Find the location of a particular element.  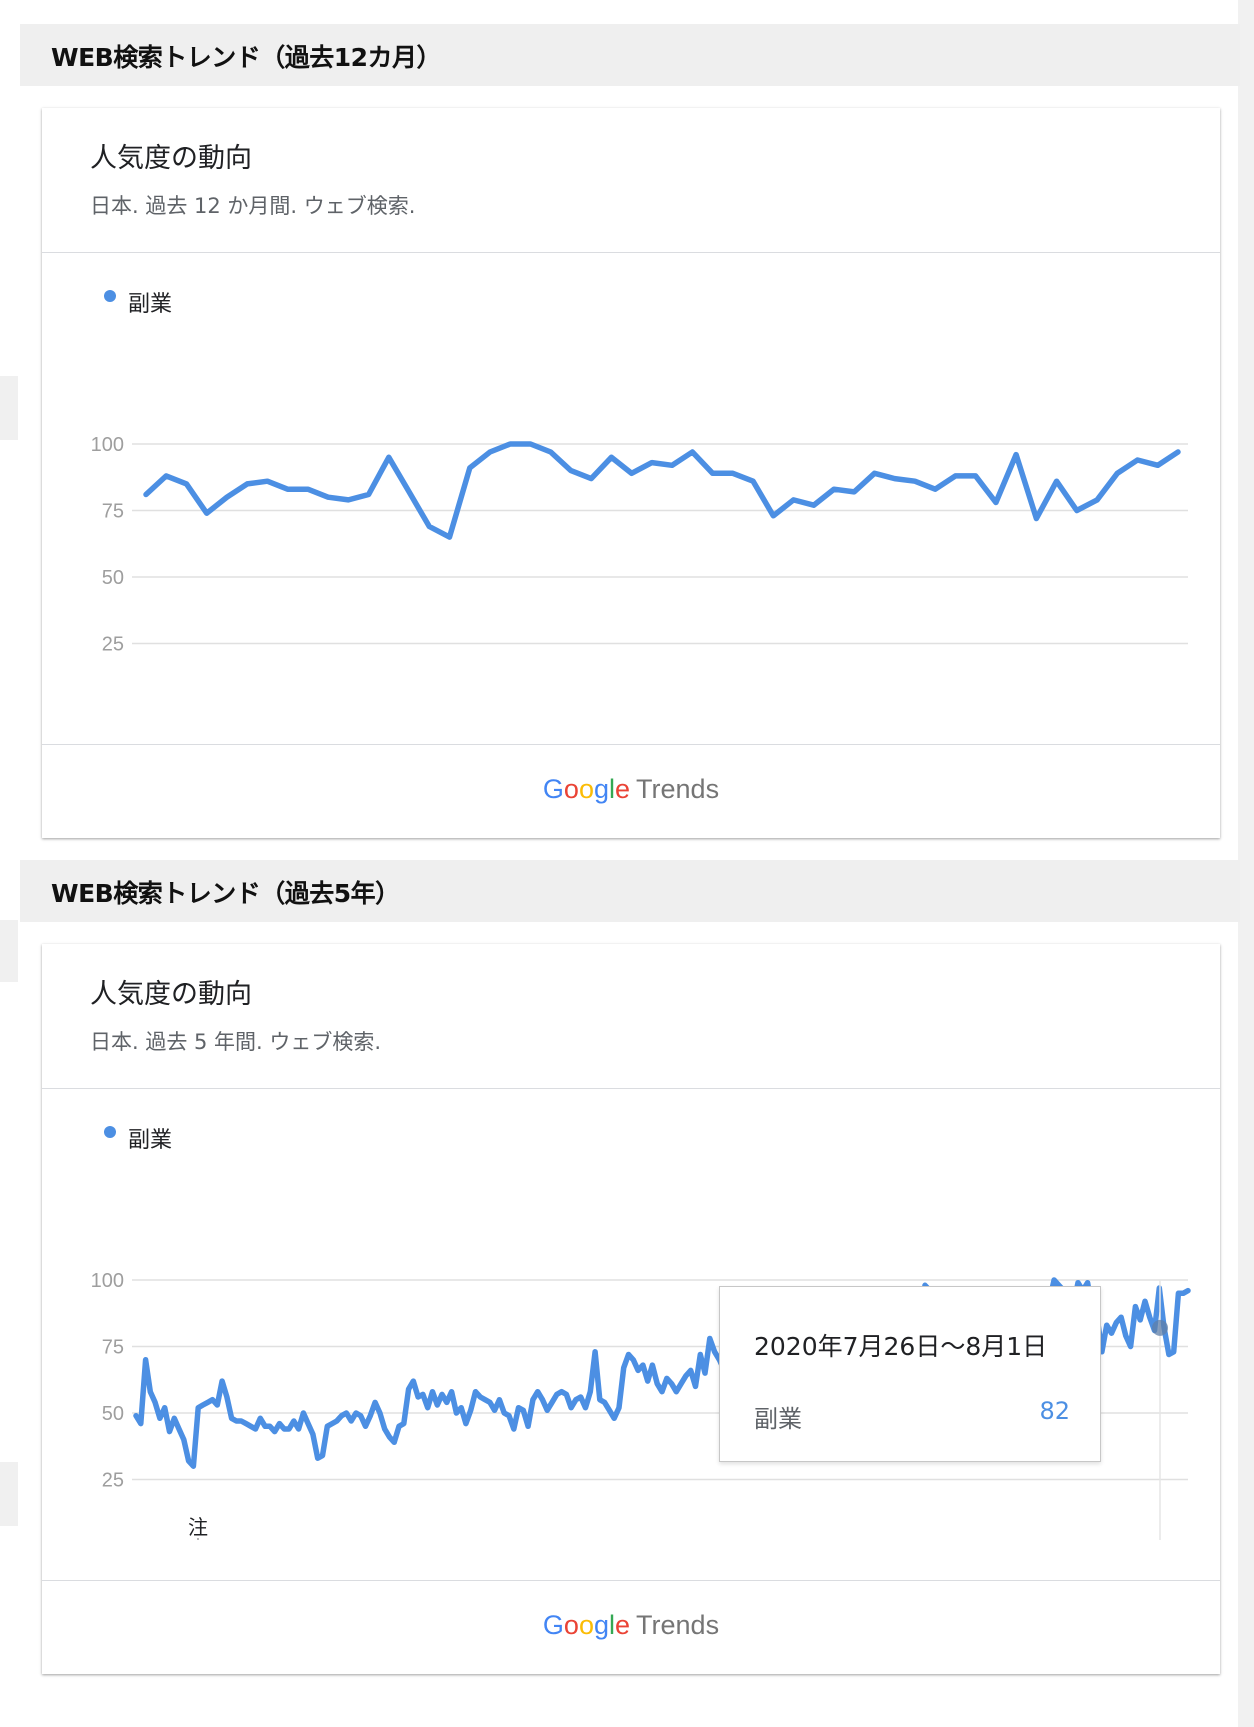

card-subtitle: 日本. 過去 5 年間. ウェブ検索. is located at coordinates (236, 1042).